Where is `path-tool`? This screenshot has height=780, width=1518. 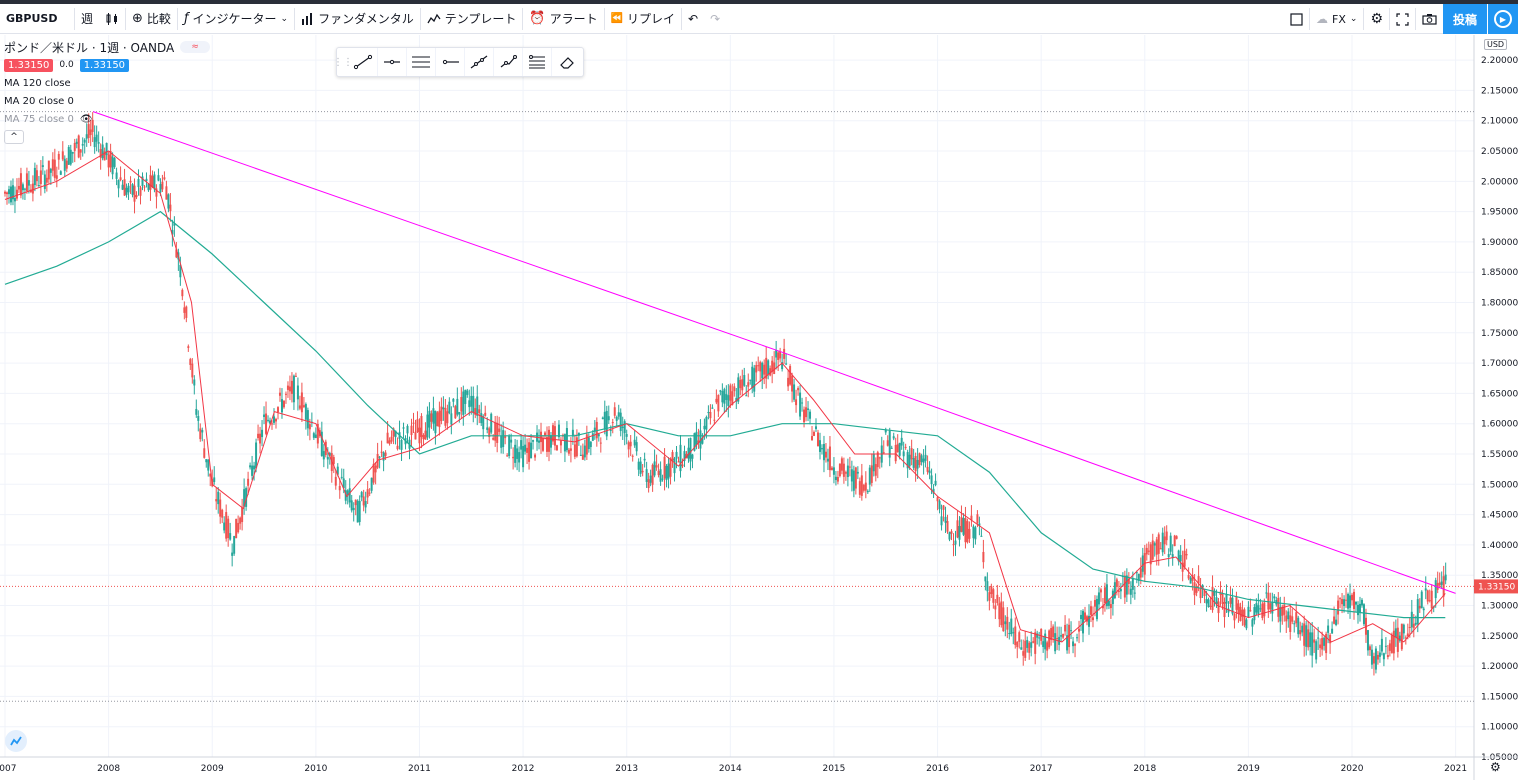 path-tool is located at coordinates (508, 62).